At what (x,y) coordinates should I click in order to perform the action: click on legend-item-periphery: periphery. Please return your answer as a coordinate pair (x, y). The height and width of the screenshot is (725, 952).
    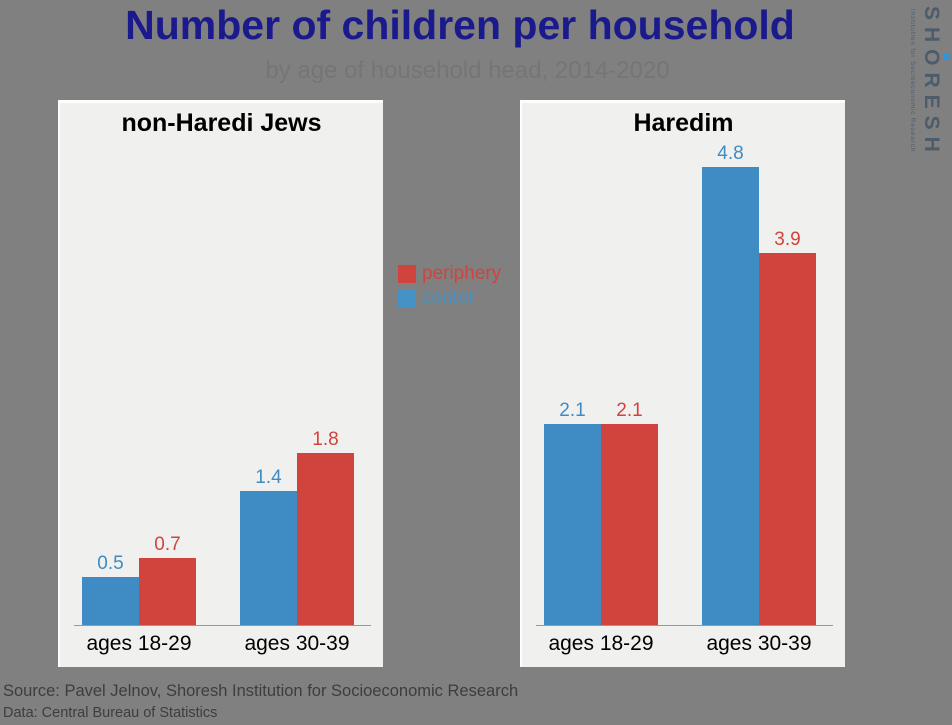
    Looking at the image, I should click on (449, 273).